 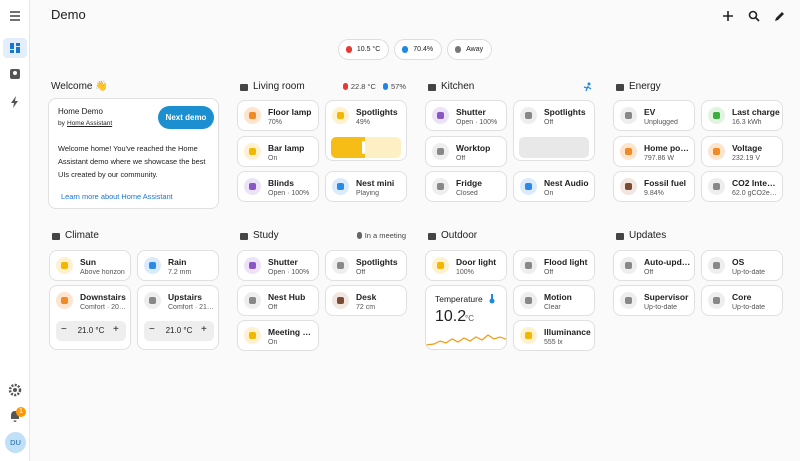 What do you see at coordinates (91, 331) in the screenshot?
I see `thermostat-control: − 21.0 °C +` at bounding box center [91, 331].